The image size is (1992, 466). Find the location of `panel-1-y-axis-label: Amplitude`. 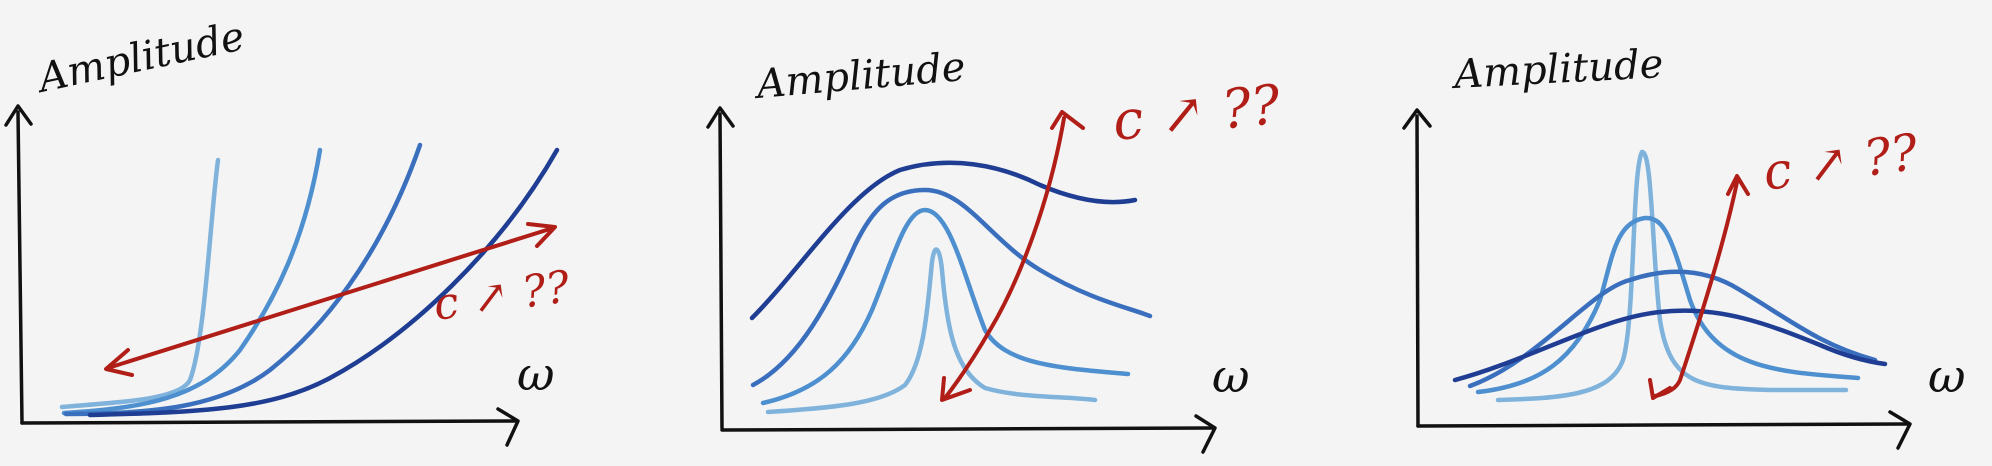

panel-1-y-axis-label: Amplitude is located at coordinates (140, 57).